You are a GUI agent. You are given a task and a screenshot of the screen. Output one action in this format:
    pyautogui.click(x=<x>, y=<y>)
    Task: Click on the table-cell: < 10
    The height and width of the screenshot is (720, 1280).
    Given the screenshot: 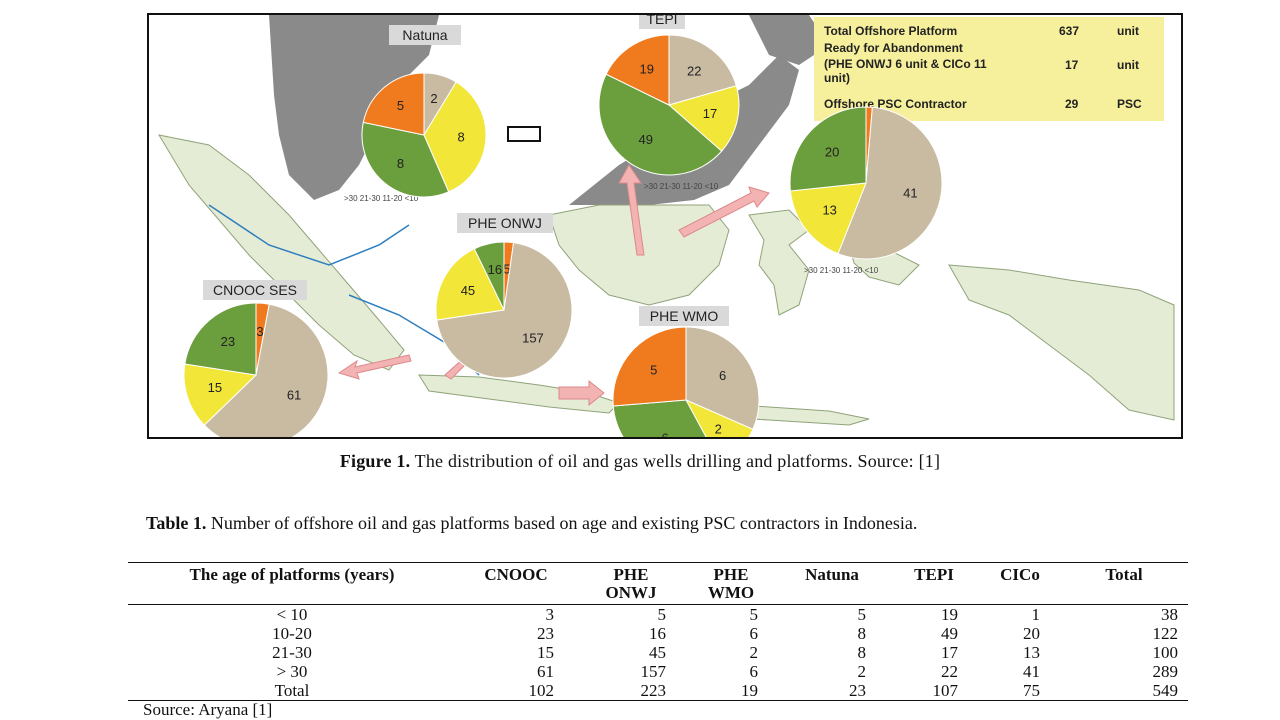 What is the action you would take?
    pyautogui.click(x=292, y=614)
    